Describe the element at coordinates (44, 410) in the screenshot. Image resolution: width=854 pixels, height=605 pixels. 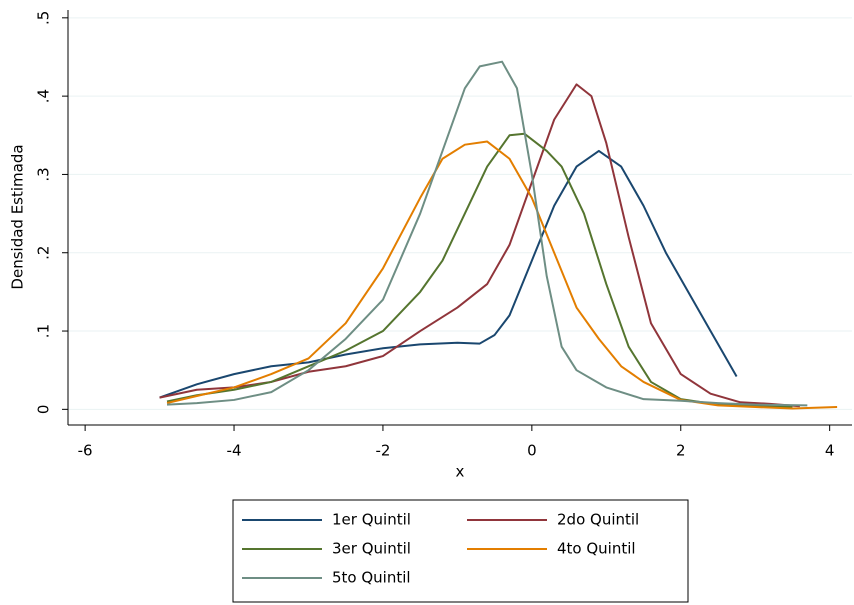
I see `y-tick-label: 0` at that location.